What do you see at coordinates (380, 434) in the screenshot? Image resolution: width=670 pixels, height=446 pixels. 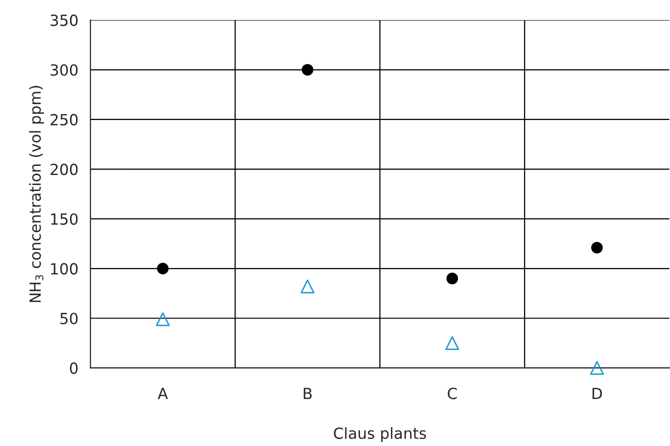 I see `x-axis-title: Claus plants` at bounding box center [380, 434].